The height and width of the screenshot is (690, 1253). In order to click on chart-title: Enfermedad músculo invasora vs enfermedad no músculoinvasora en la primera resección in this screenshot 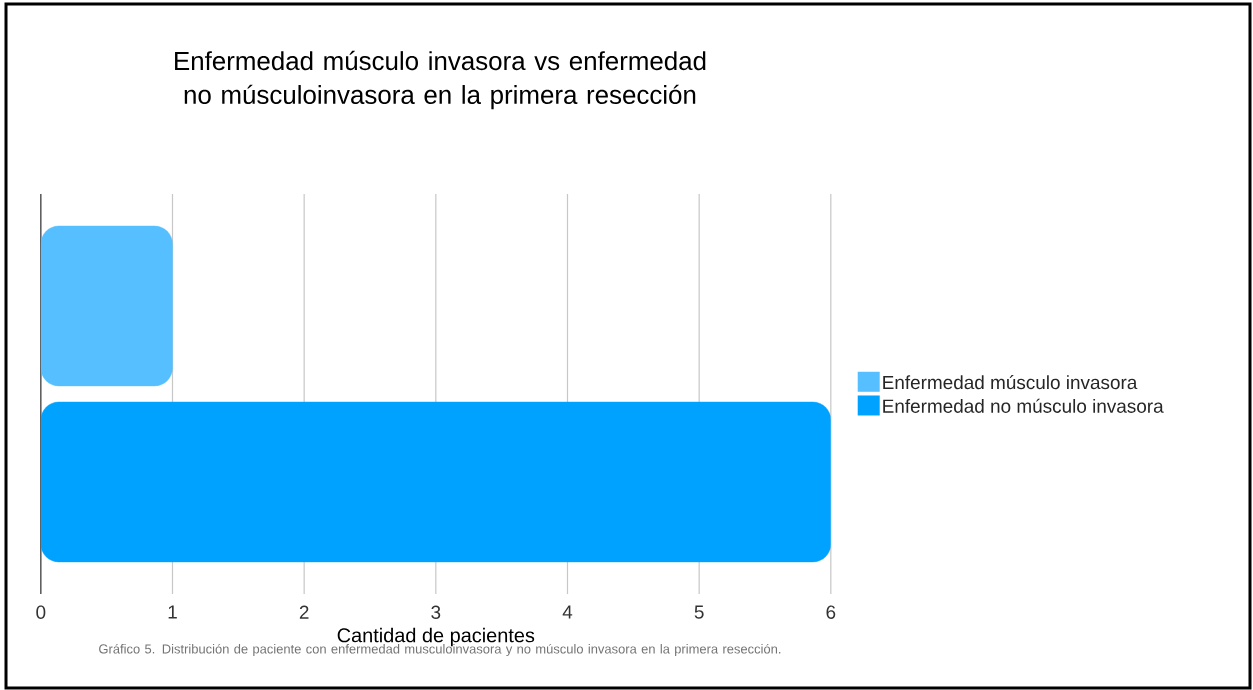, I will do `click(440, 80)`.